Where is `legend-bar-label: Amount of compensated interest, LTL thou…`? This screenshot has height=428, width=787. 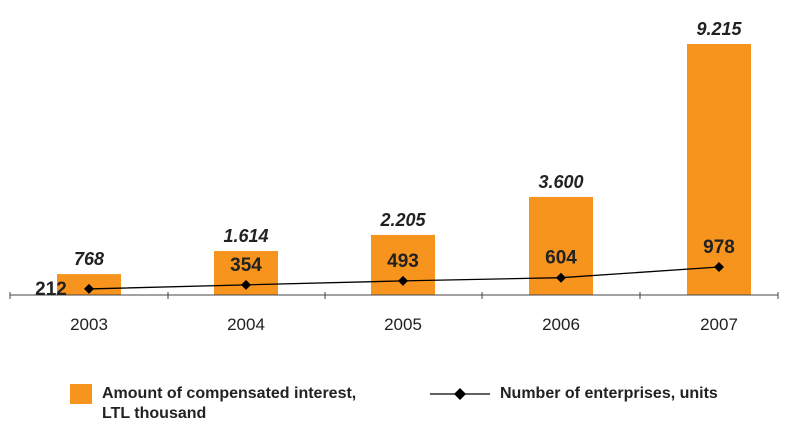 legend-bar-label: Amount of compensated interest, LTL thou… is located at coordinates (229, 403).